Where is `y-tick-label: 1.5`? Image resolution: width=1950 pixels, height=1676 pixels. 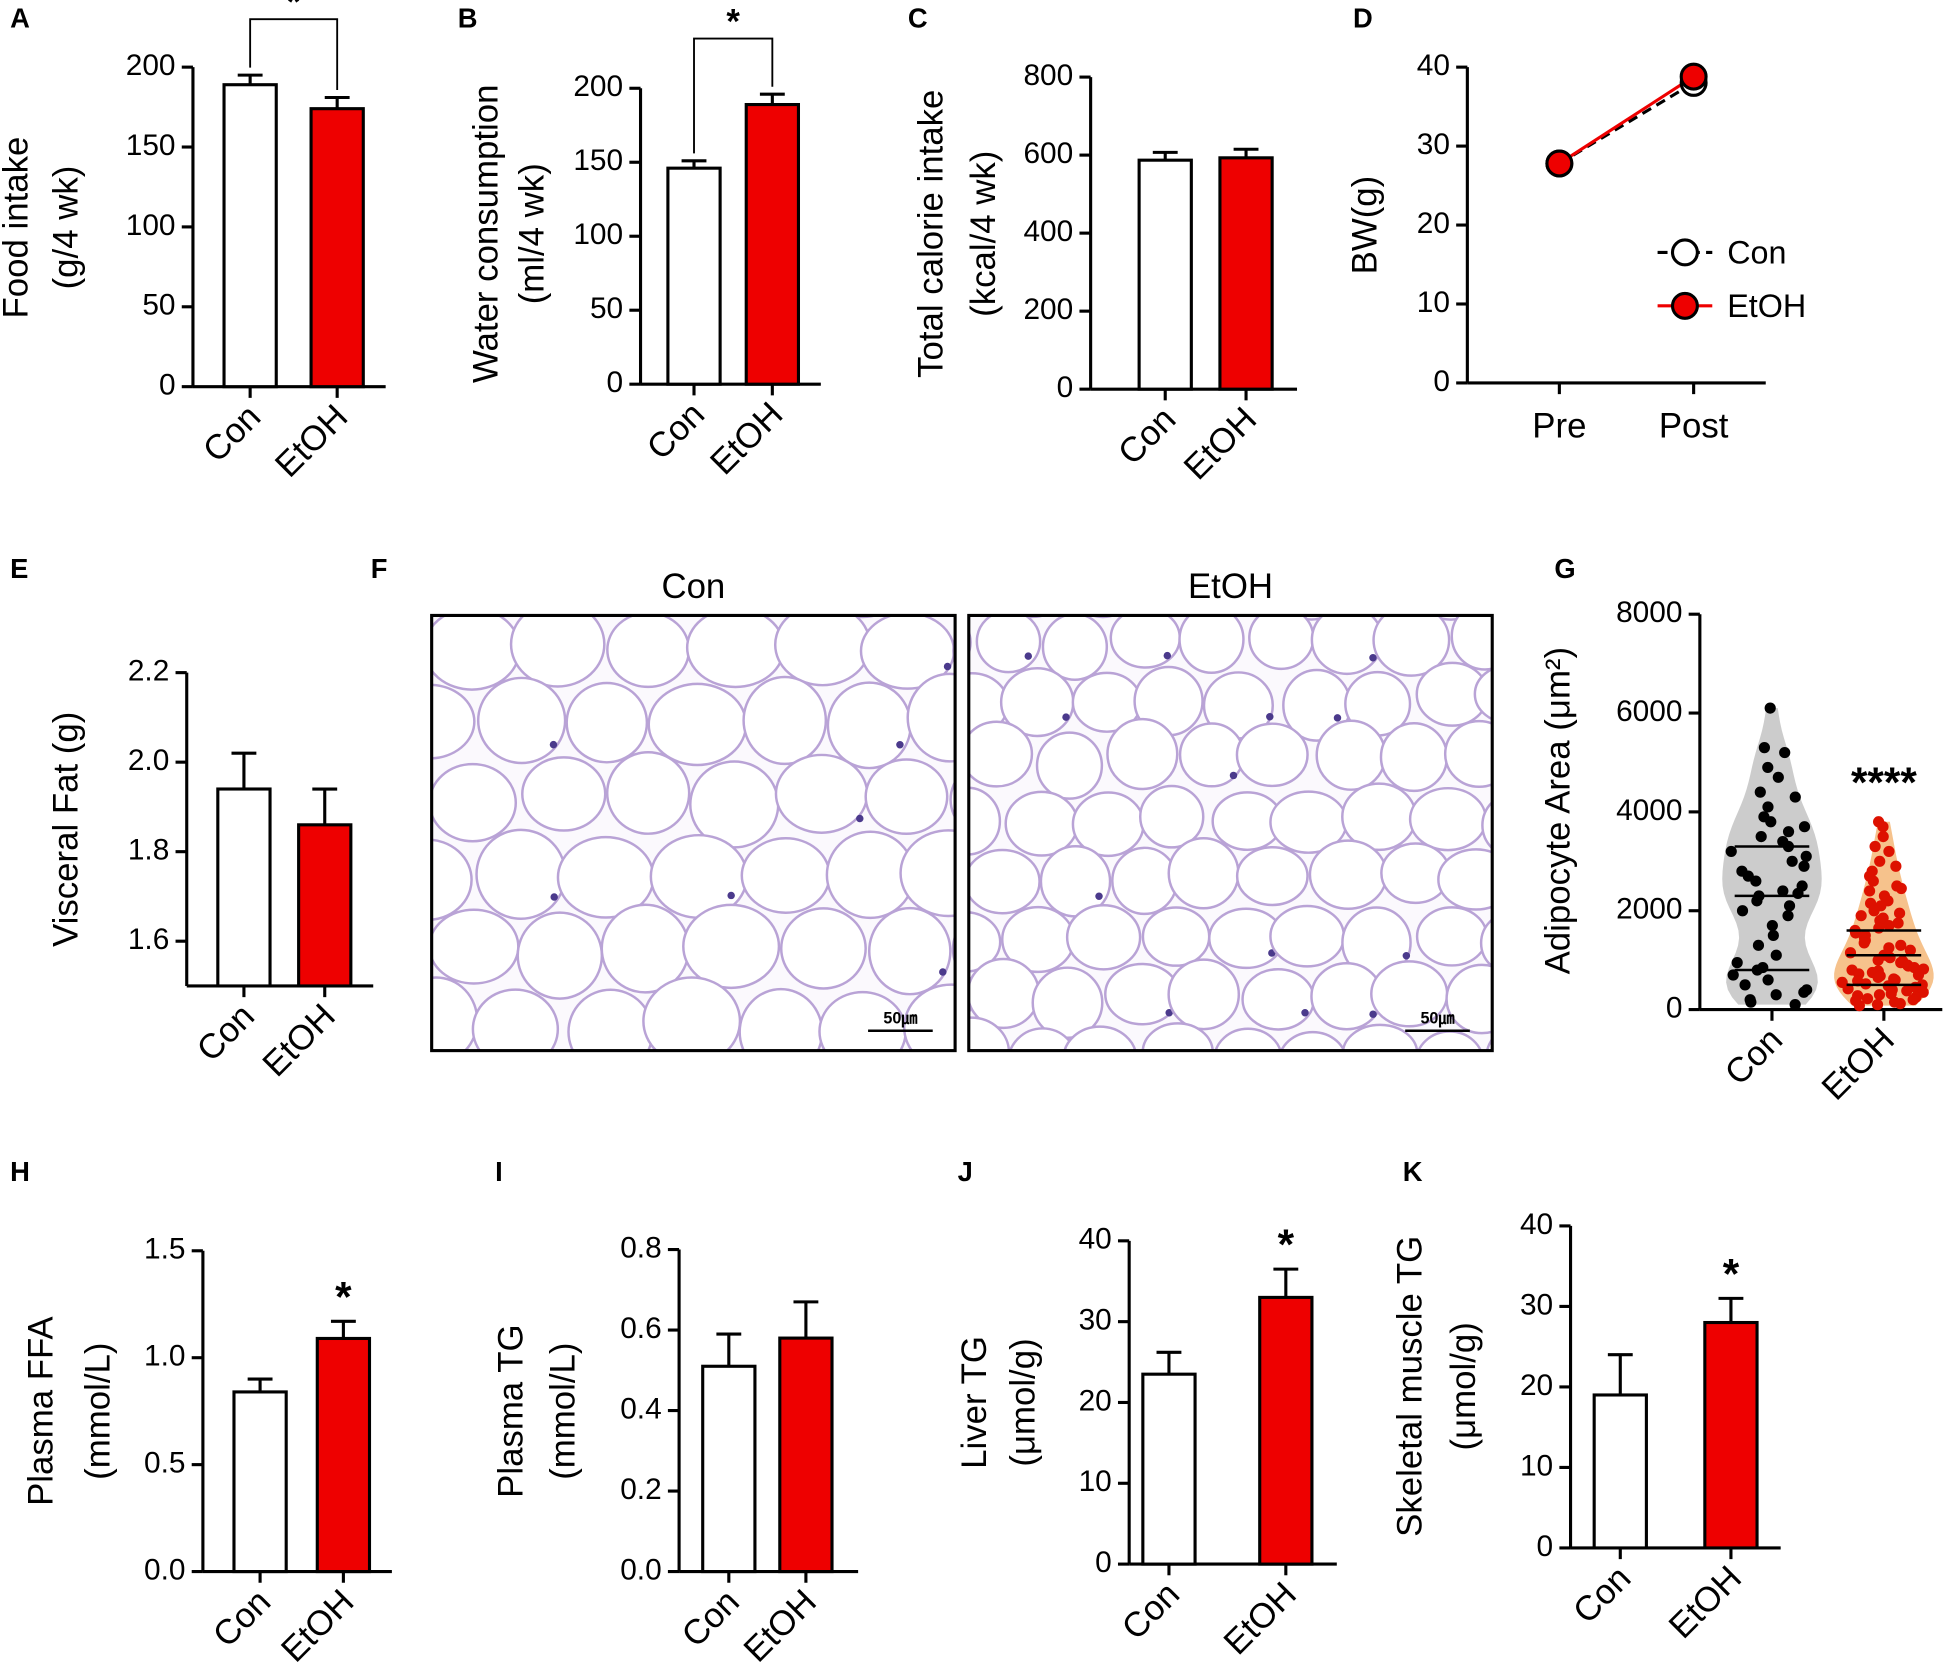
y-tick-label: 1.5 is located at coordinates (164, 1249).